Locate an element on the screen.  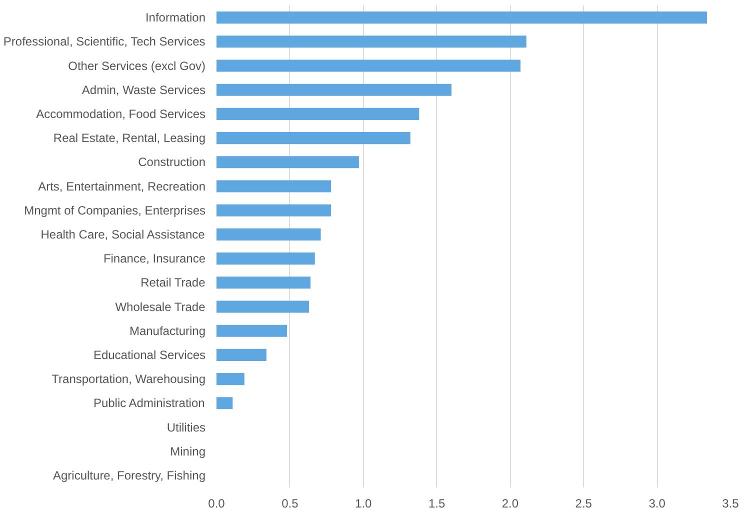
x-tick-label: 2.5 is located at coordinates (583, 503).